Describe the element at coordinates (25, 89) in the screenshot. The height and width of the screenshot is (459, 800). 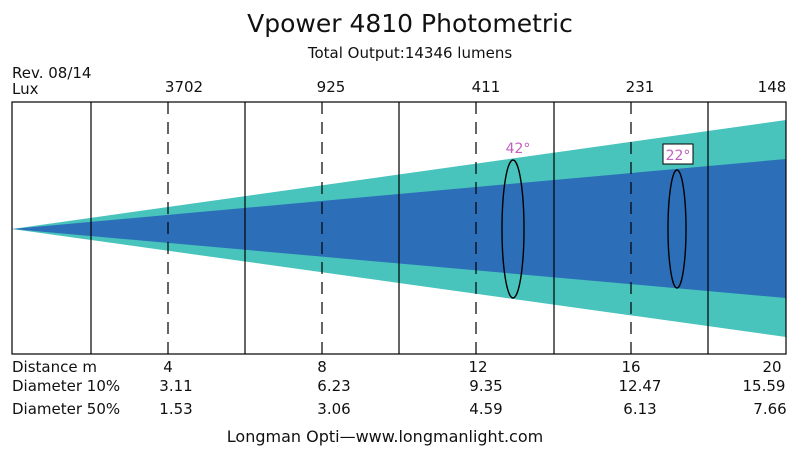
I see `lux-label: Lux` at that location.